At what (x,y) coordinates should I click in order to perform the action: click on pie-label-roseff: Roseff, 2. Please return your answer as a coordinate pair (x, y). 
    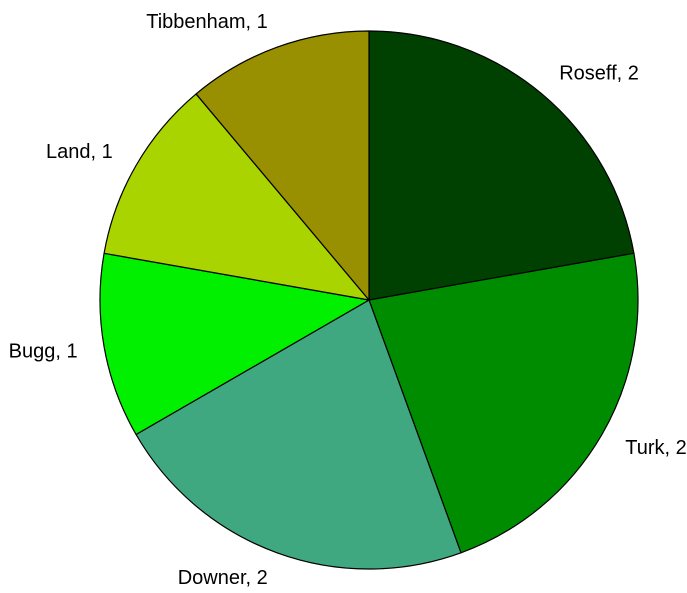
    Looking at the image, I should click on (599, 73).